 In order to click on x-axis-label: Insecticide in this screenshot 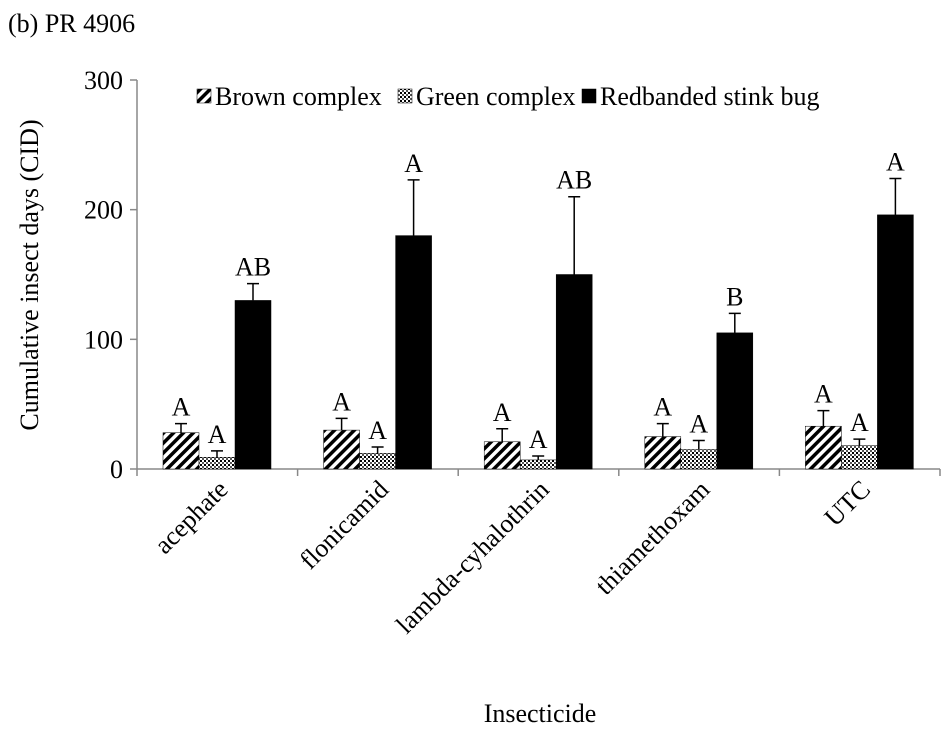, I will do `click(540, 713)`.